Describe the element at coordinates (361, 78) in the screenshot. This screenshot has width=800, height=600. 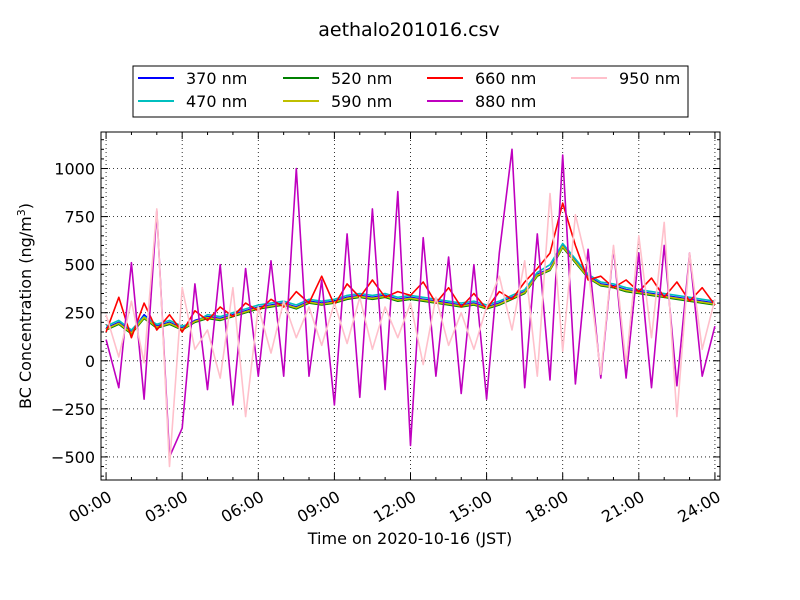
I see `legend-label: 520 nm` at that location.